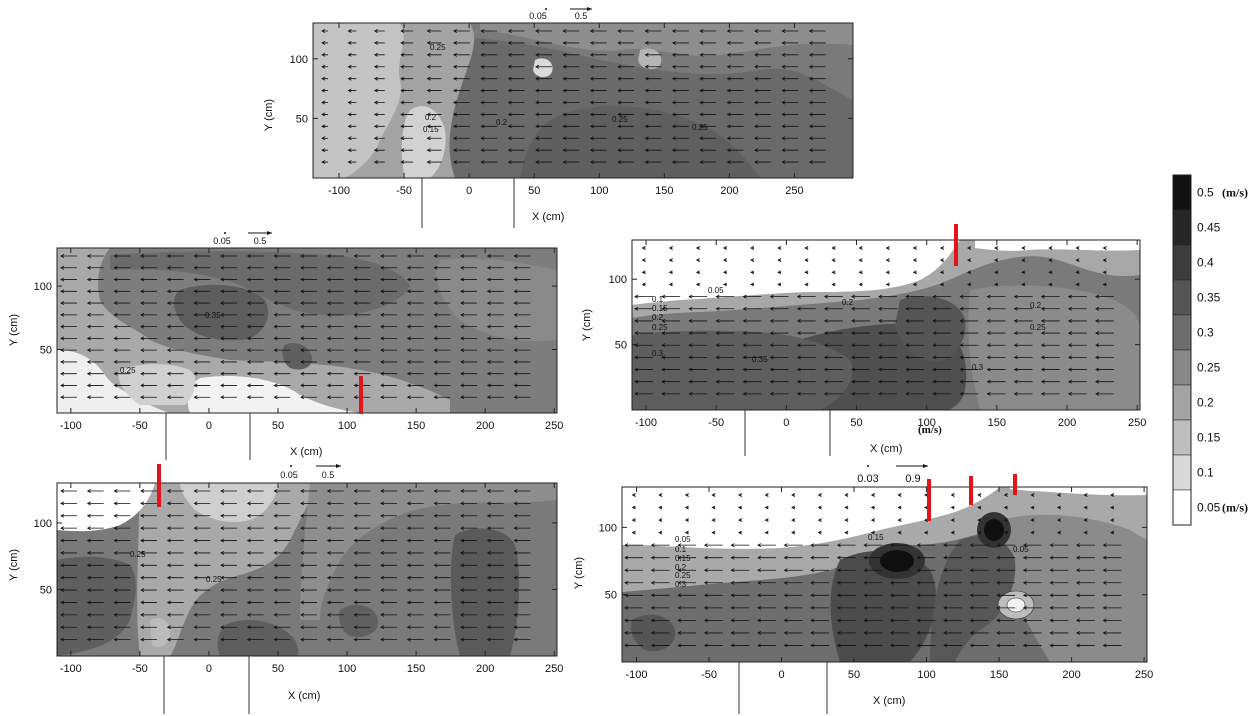 This screenshot has width=1255, height=716. I want to click on mid-right-xtick-label-4: 100, so click(927, 423).